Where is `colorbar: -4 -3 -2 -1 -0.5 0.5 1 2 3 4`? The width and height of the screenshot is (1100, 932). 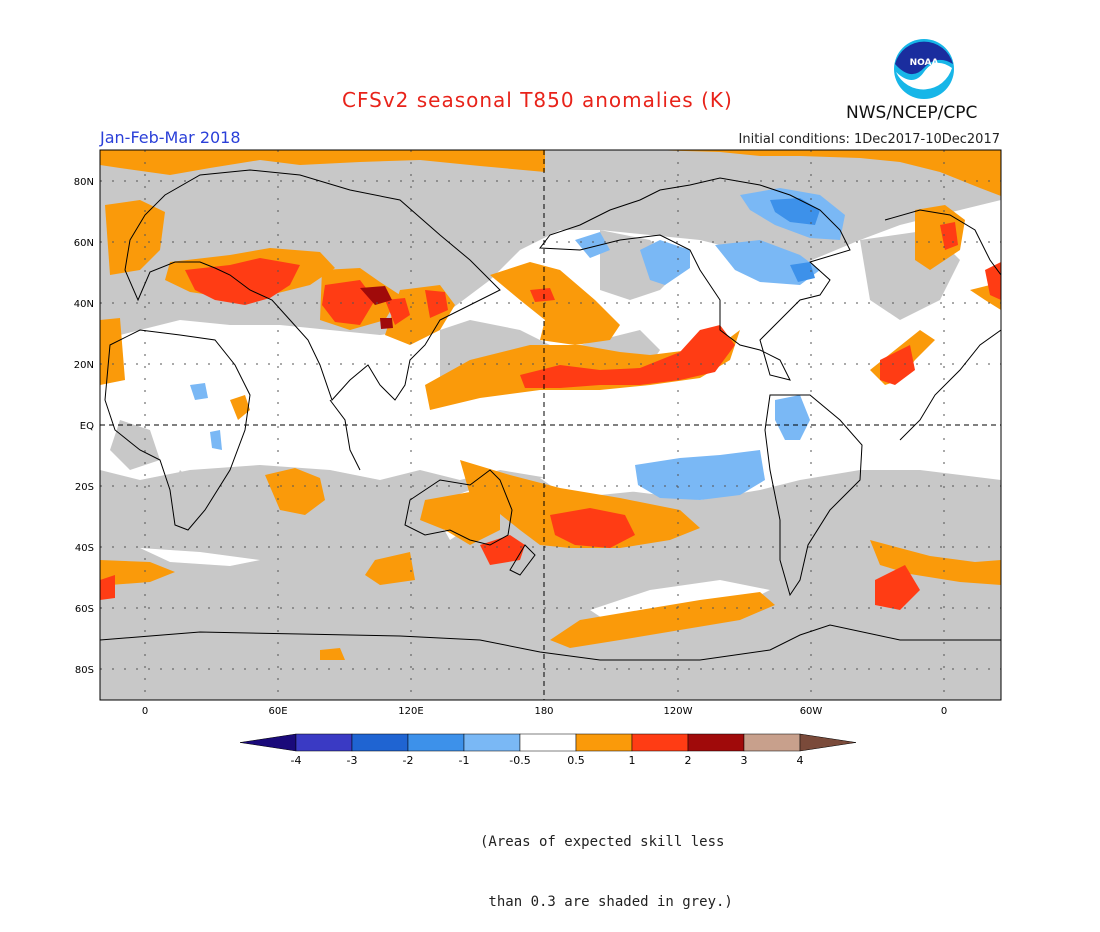
colorbar: -4 -3 -2 -1 -0.5 0.5 1 2 3 4 is located at coordinates (548, 750).